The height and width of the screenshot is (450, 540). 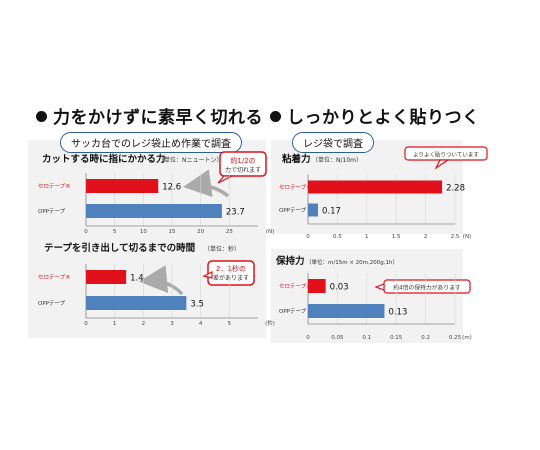 What do you see at coordinates (86, 324) in the screenshot?
I see `time-tick-label: 0` at bounding box center [86, 324].